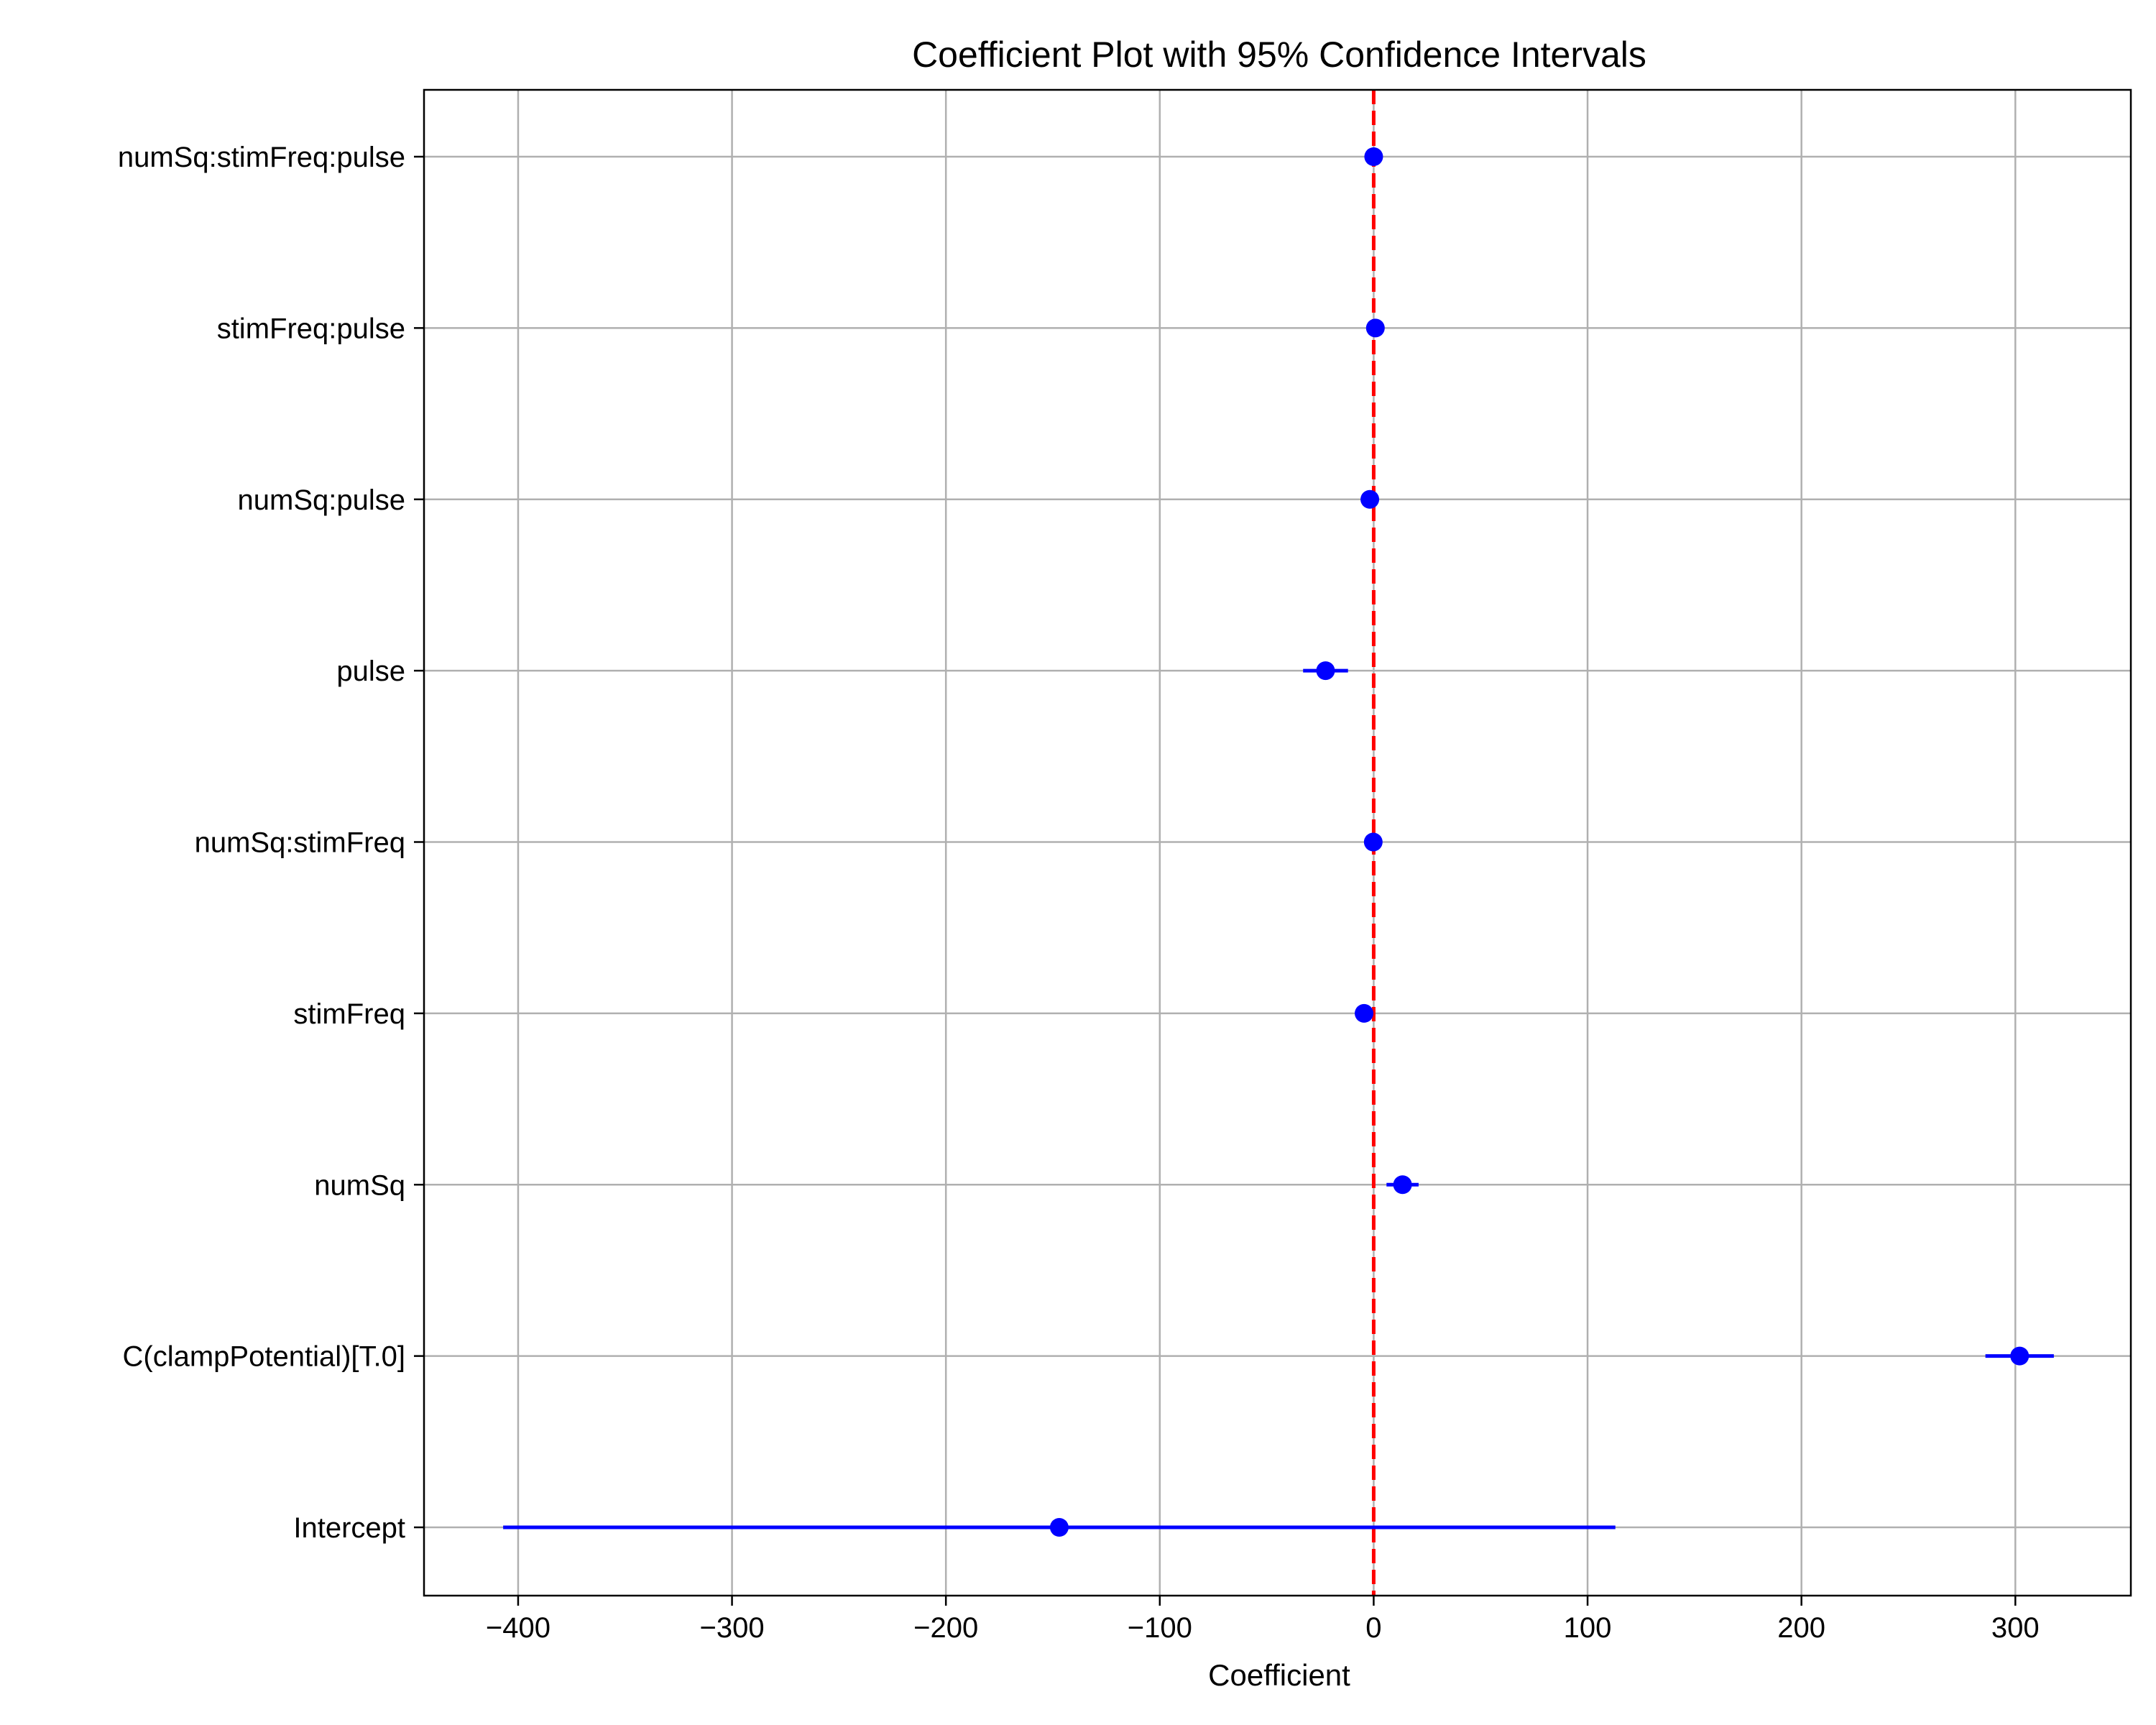 The image size is (2156, 1725). I want to click on x-tick-label: −200, so click(945, 1628).